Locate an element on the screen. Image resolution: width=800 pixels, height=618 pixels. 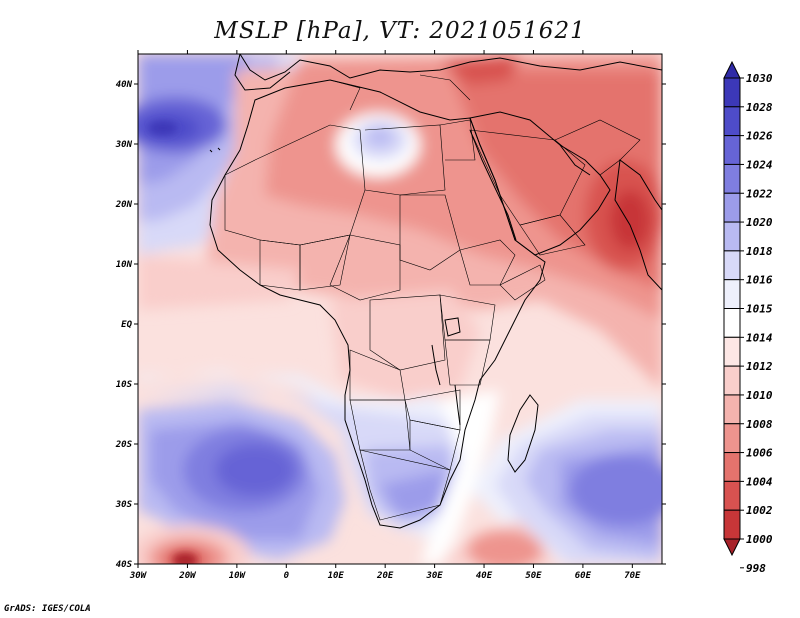
lat-label: 30S is located at coordinates (124, 505).